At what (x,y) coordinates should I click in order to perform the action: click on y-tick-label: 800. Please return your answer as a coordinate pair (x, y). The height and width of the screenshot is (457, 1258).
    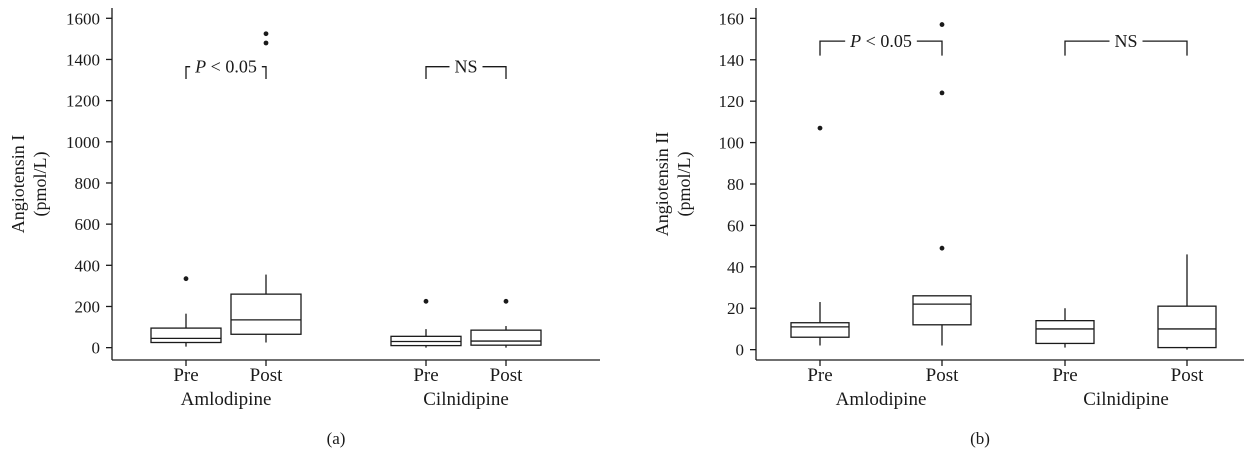
    Looking at the image, I should click on (88, 183).